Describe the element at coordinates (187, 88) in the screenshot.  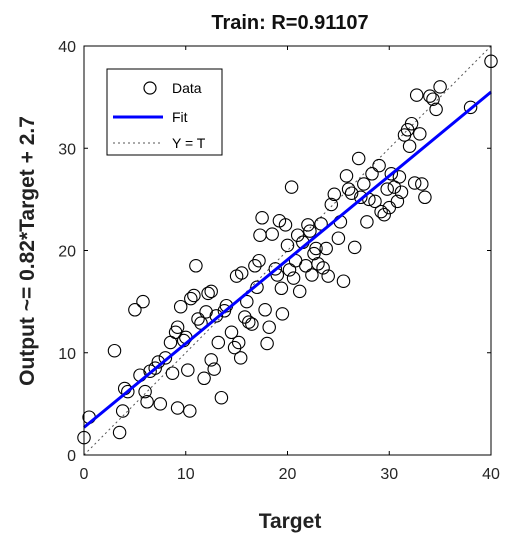
I see `legend-label-data: Data` at that location.